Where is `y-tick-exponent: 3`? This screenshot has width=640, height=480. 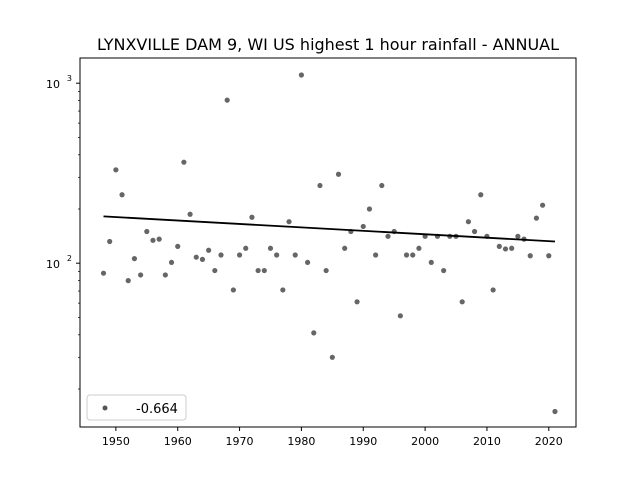
y-tick-exponent: 3 is located at coordinates (69, 78).